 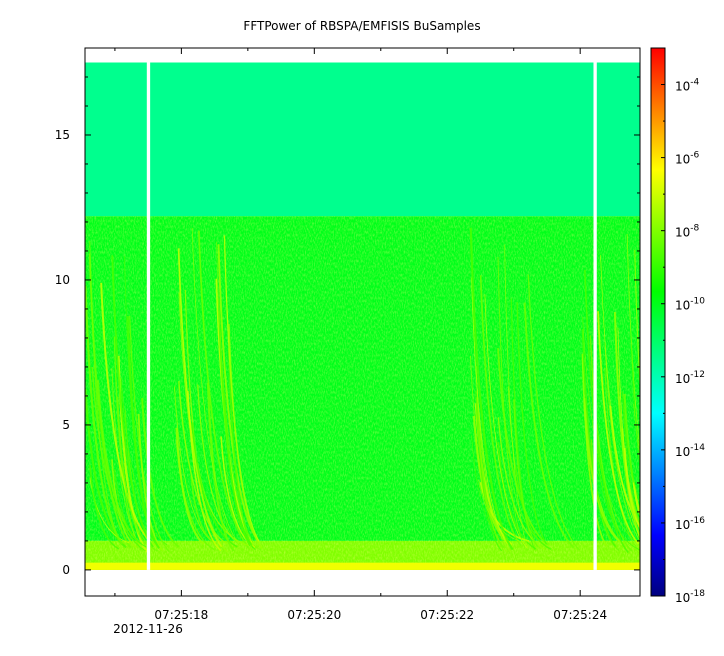 I want to click on colorbar-tick-label: 10⁻¹², so click(x=690, y=378).